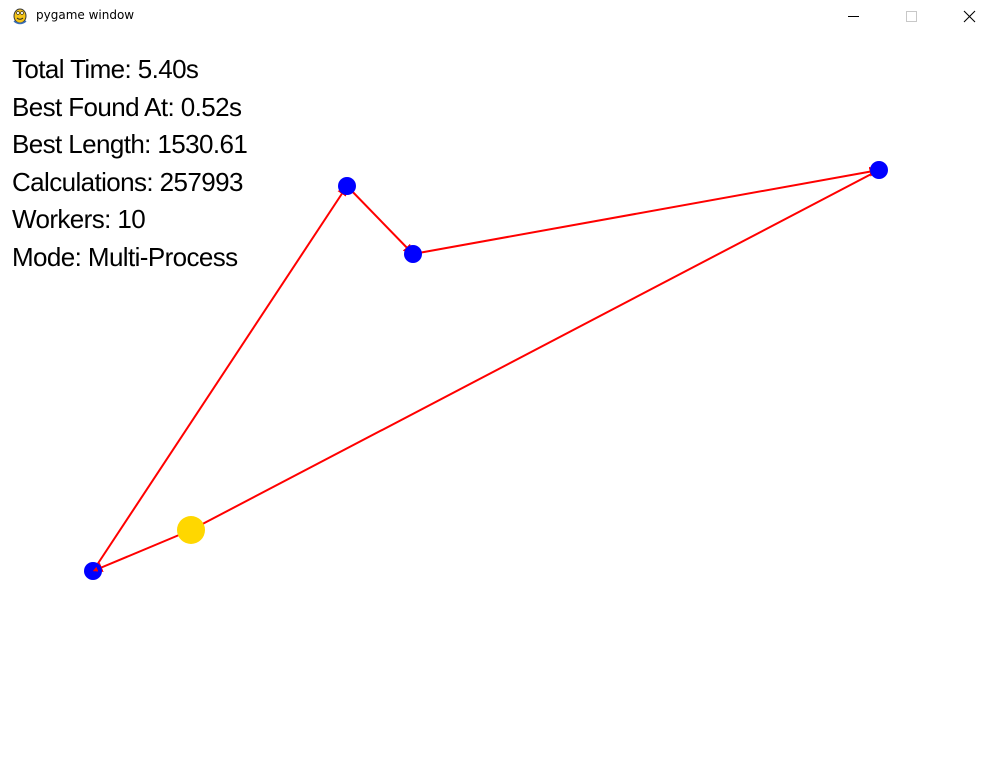 This screenshot has height=783, width=997. I want to click on close-icon, so click(969, 16).